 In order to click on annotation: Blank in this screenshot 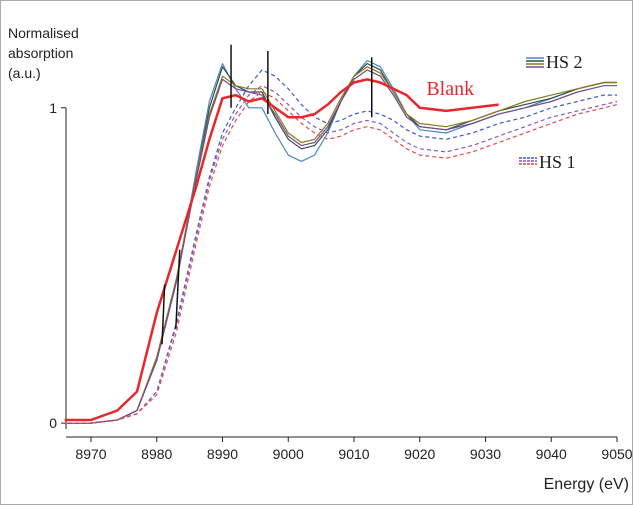, I will do `click(450, 89)`.